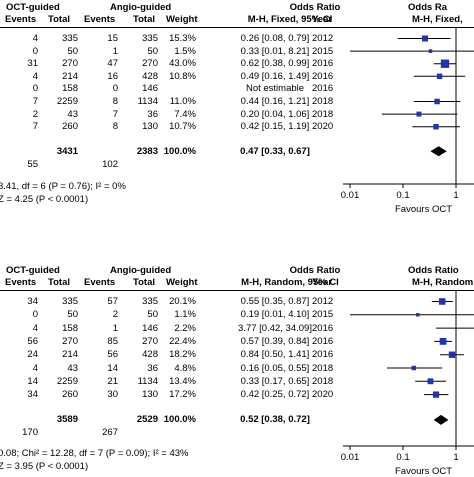 The image size is (474, 477). I want to click on total1-sum: 3589, so click(67, 420).